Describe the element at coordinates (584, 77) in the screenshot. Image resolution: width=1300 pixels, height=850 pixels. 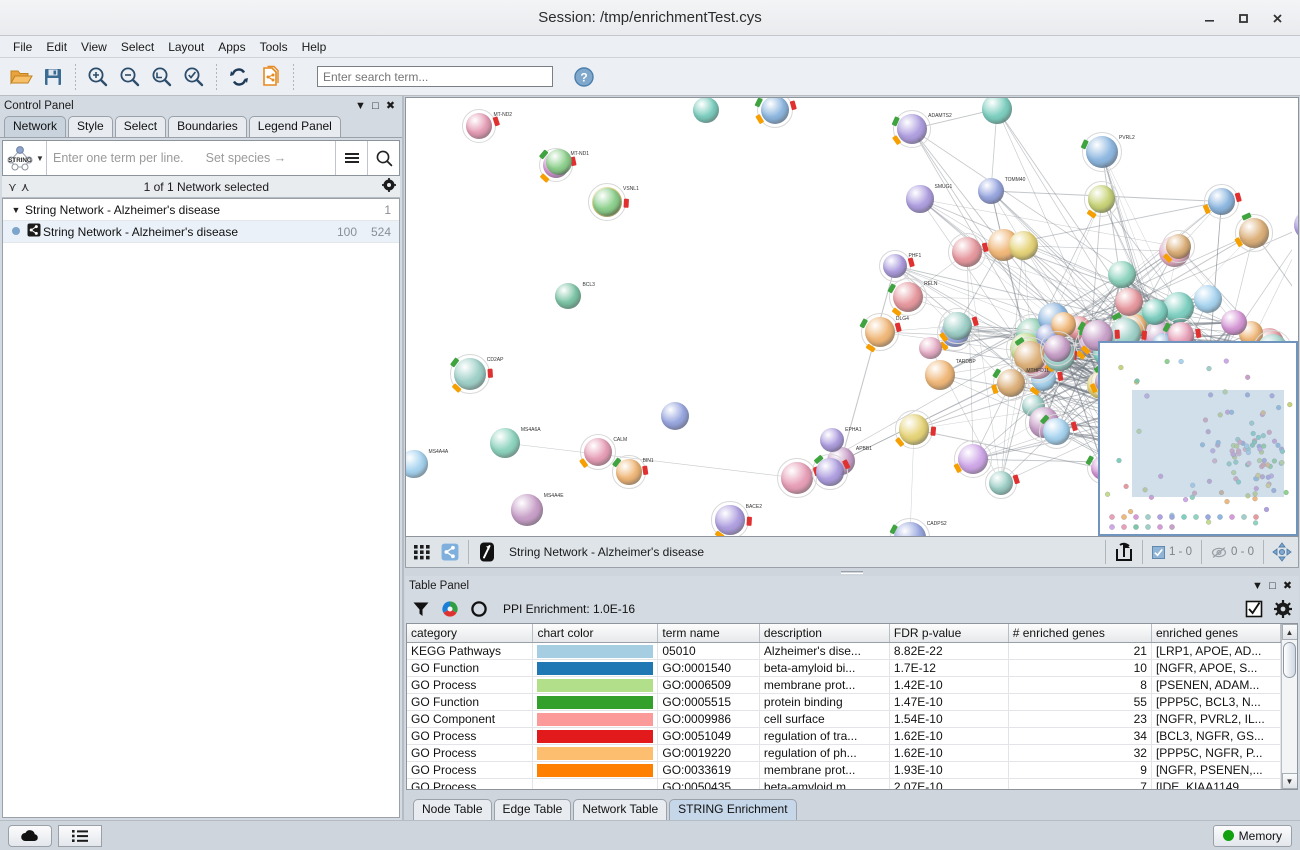
I see `help-icon: ?` at that location.